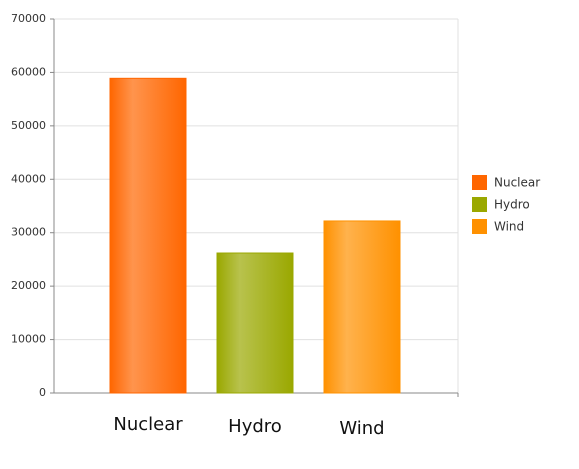 The height and width of the screenshot is (469, 579). Describe the element at coordinates (517, 183) in the screenshot. I see `legend-label: Nuclear` at that location.